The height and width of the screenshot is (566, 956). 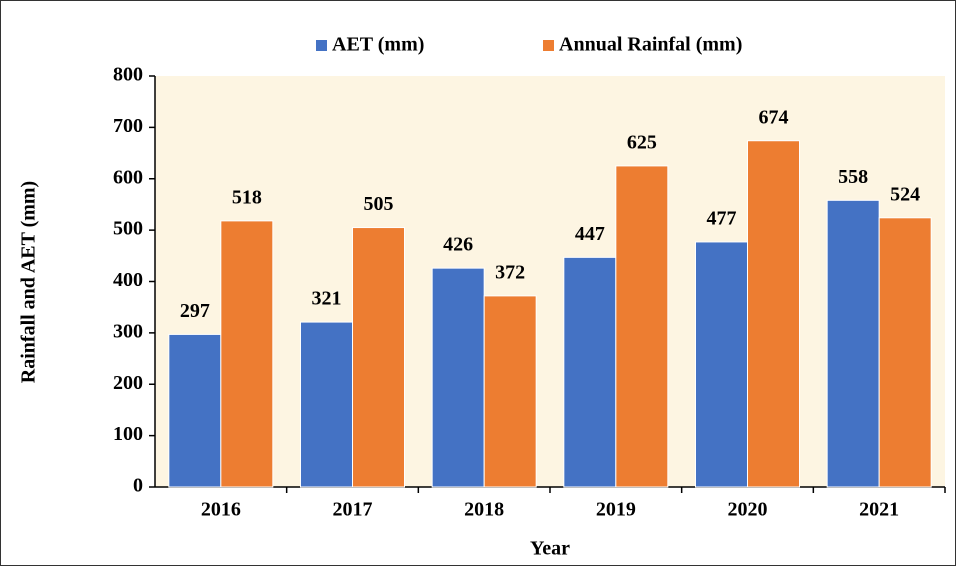 What do you see at coordinates (722, 219) in the screenshot?
I see `data-label: 477` at bounding box center [722, 219].